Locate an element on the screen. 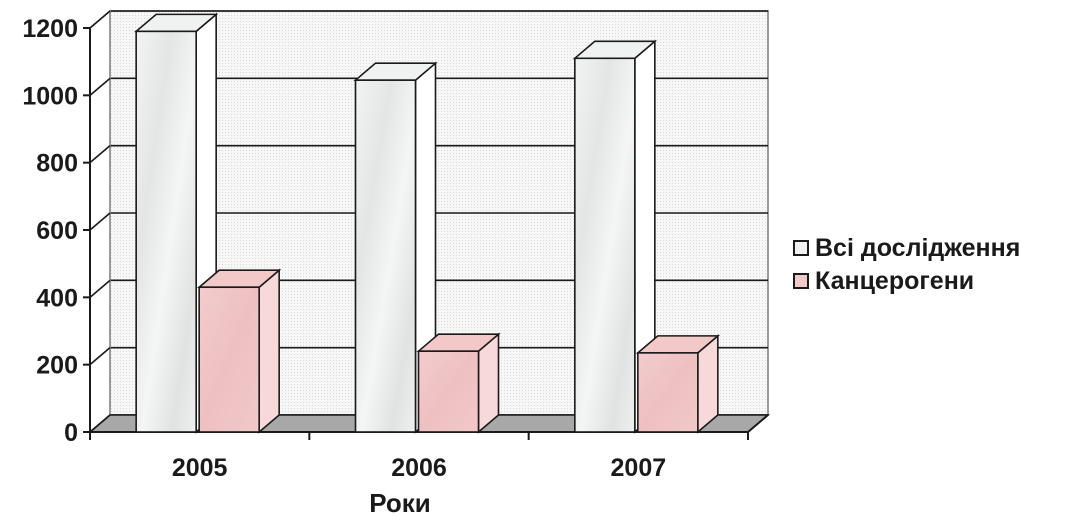  y-axis-ticks: 0 200 400 600 800 1000 1200 is located at coordinates (66, 228).